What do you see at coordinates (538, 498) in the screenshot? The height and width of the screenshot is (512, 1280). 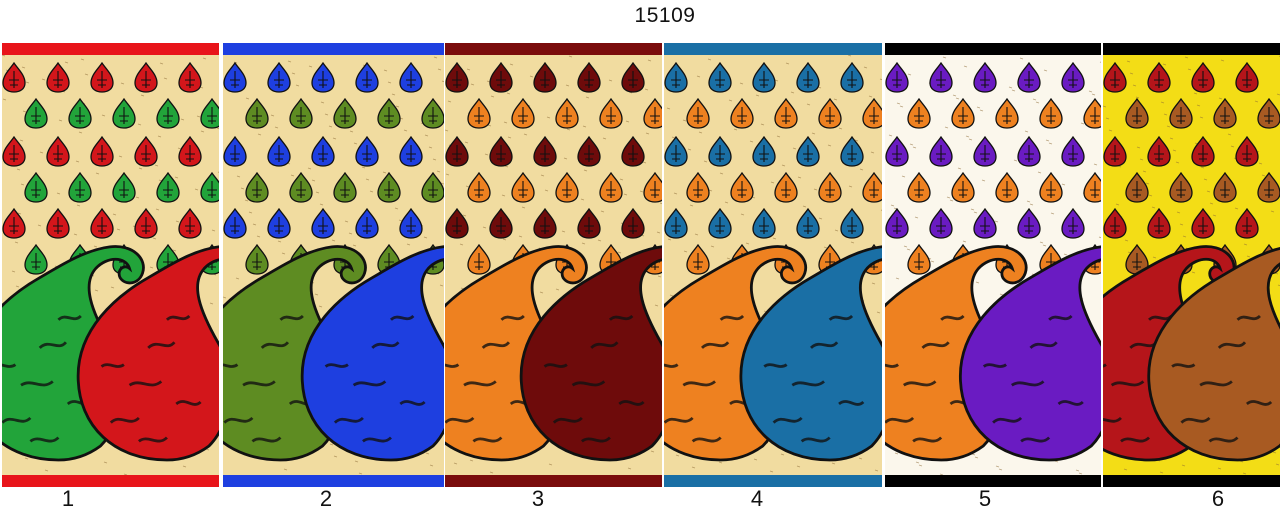 I see `colorway-number-3: 3` at bounding box center [538, 498].